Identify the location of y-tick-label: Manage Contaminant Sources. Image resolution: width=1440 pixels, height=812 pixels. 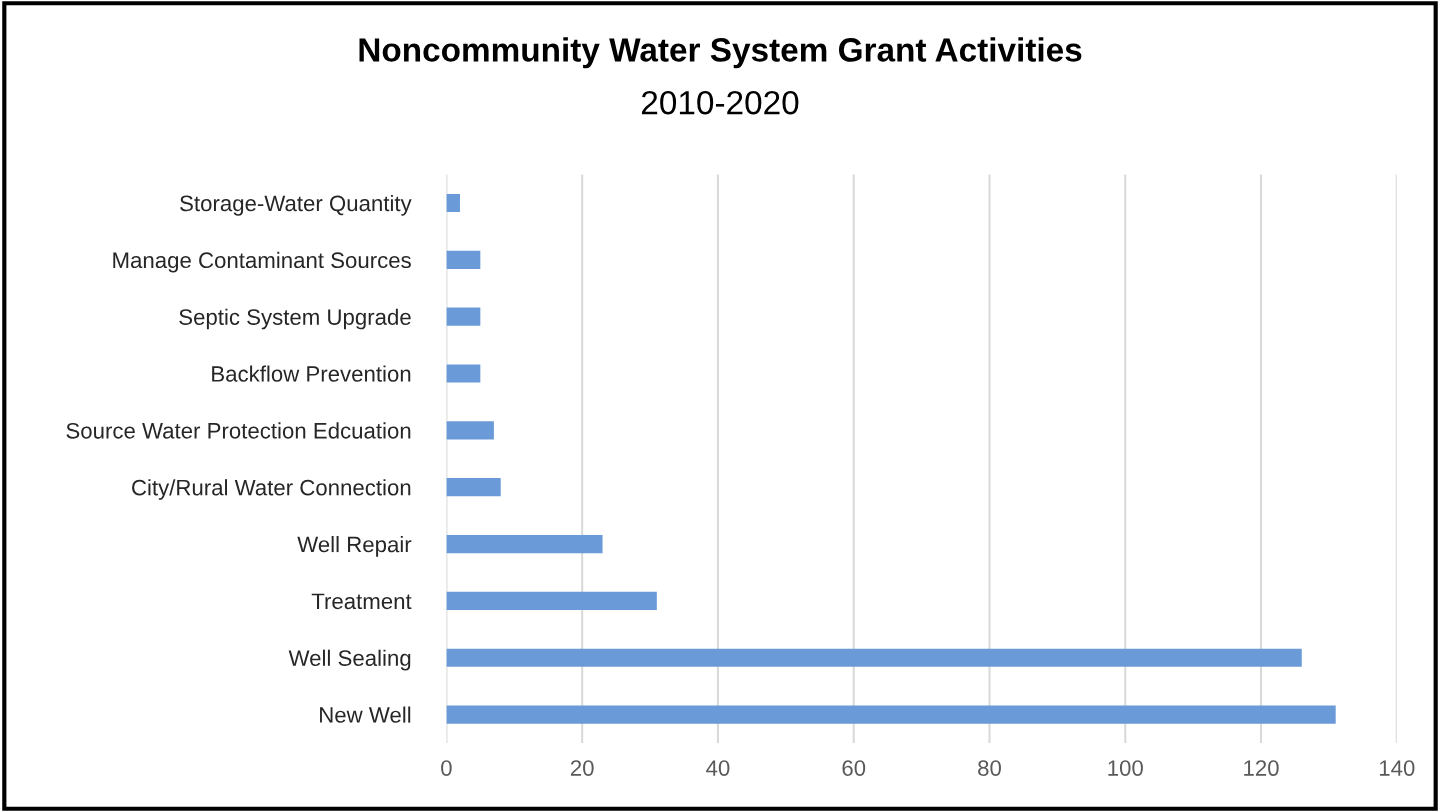
(262, 262).